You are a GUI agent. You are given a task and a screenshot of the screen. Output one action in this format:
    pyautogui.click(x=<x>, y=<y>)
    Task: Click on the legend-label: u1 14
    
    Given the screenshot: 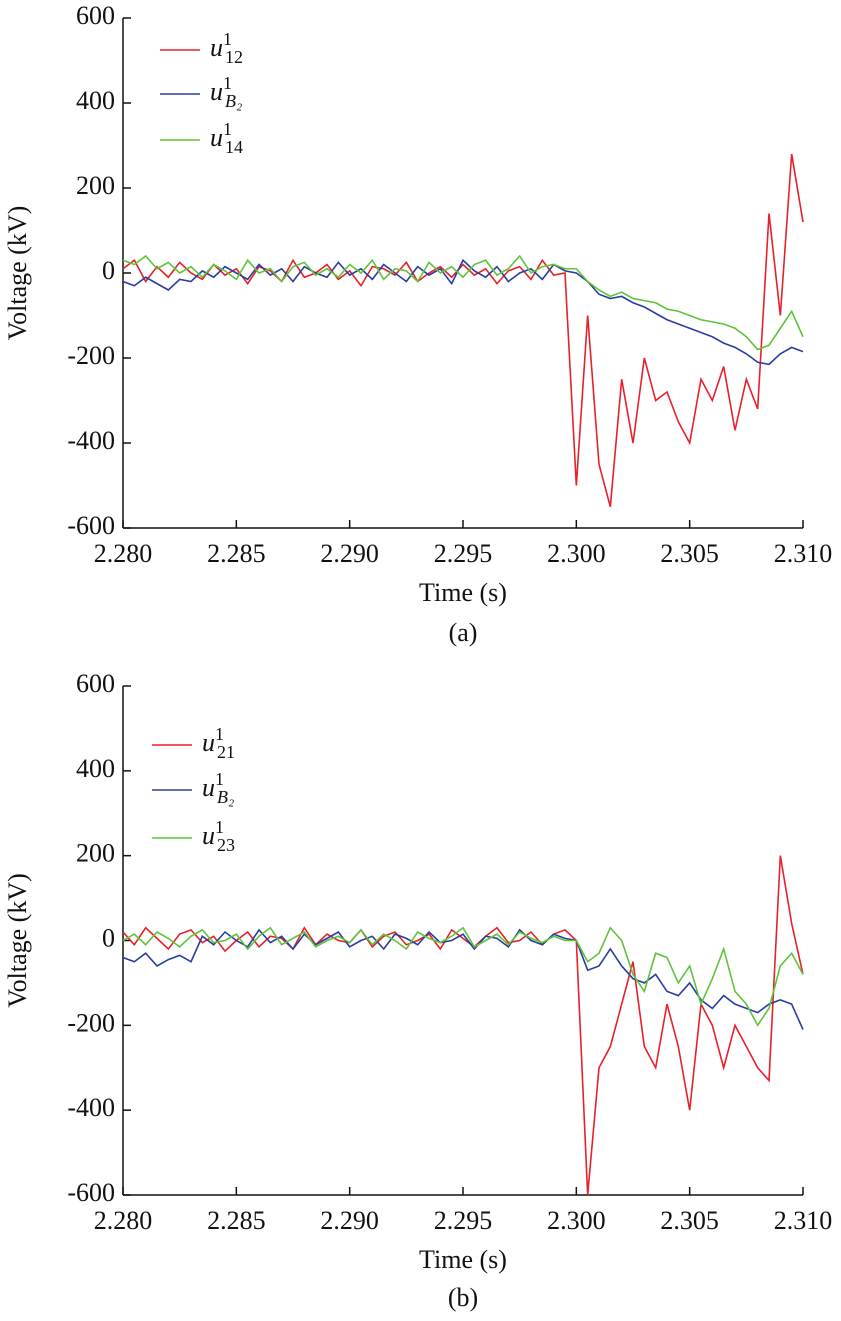 What is the action you would take?
    pyautogui.click(x=226, y=138)
    